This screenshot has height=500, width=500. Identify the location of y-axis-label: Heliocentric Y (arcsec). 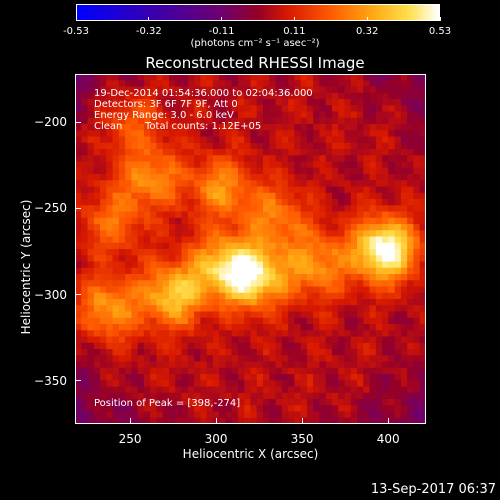
(26, 267).